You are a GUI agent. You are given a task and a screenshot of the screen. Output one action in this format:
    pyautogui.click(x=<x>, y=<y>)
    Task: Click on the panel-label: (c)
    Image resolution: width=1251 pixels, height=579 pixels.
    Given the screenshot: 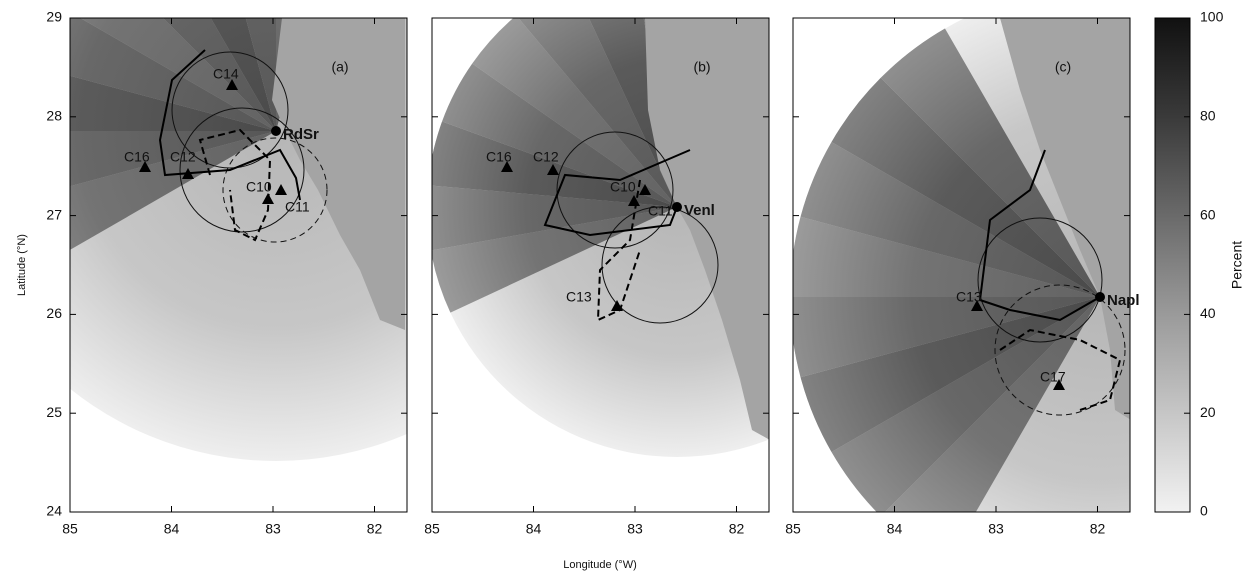 What is the action you would take?
    pyautogui.click(x=1063, y=67)
    